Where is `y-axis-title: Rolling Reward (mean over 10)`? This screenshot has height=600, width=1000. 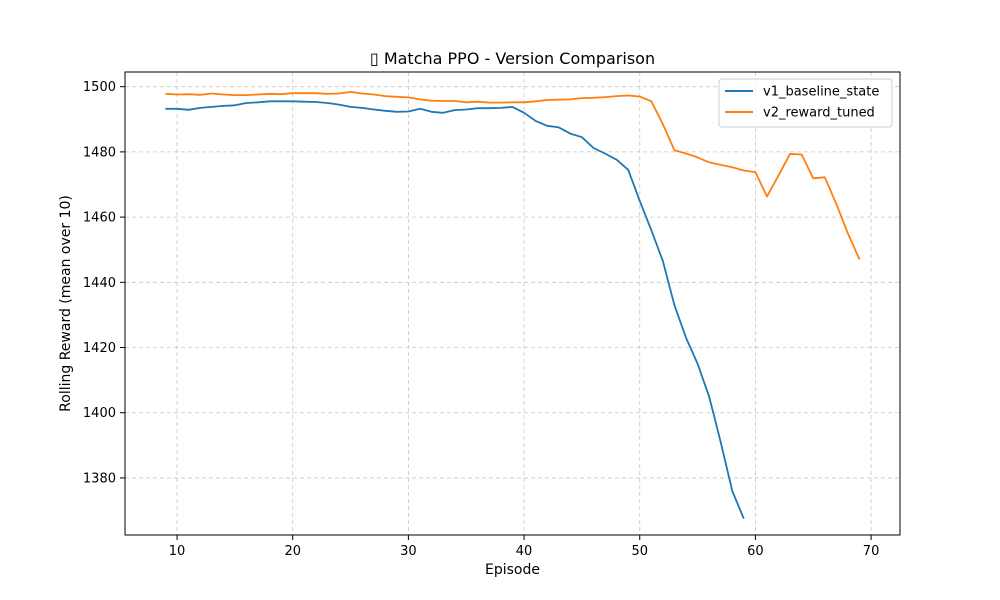 y-axis-title: Rolling Reward (mean over 10) is located at coordinates (66, 303).